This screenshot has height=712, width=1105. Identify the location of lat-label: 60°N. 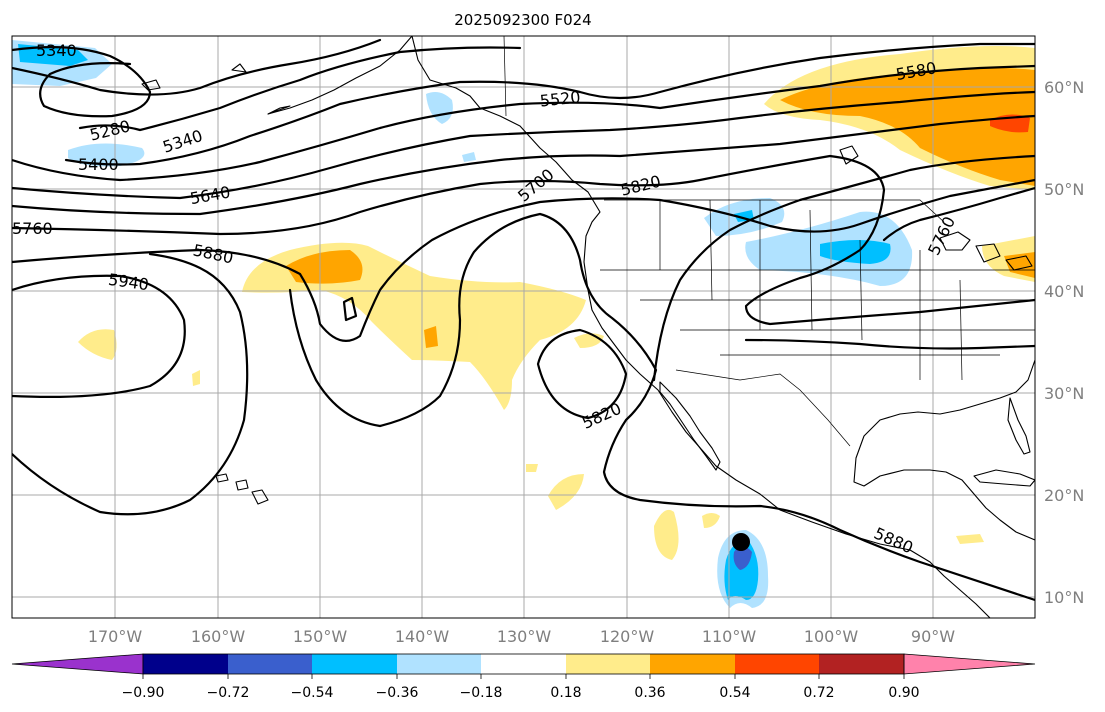
(1064, 87).